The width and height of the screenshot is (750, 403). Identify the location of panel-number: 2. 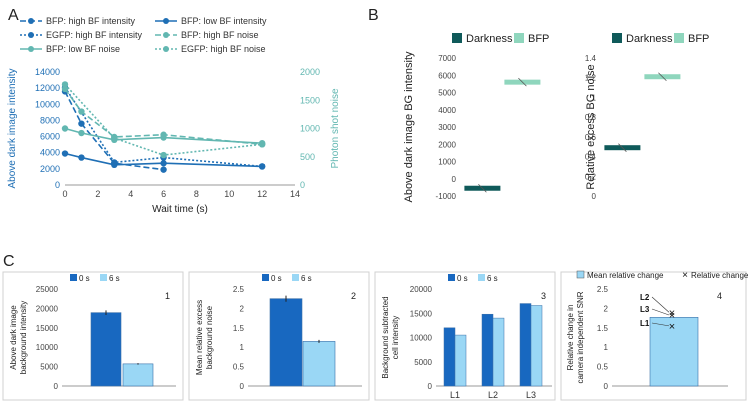
(353, 296).